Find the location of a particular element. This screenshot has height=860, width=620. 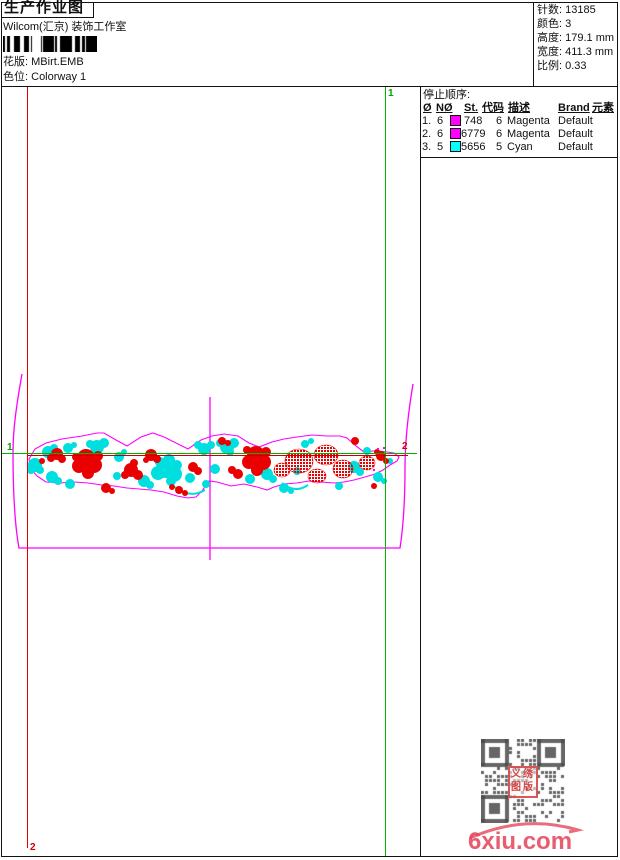

stop-row-1-brand: Default is located at coordinates (575, 121).